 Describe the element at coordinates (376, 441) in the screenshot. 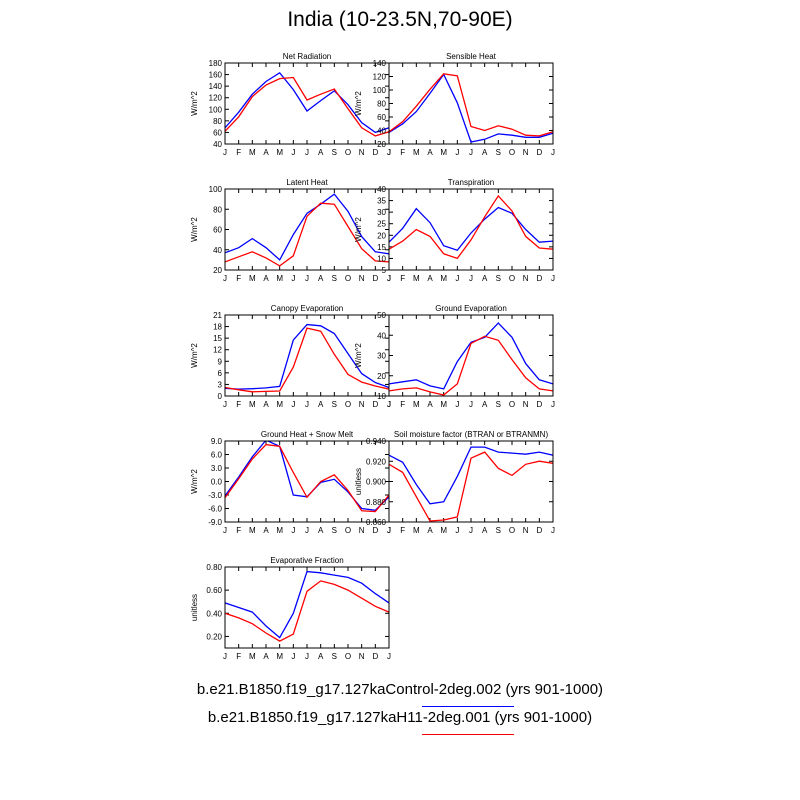

I see `y-tick-label: 0.940` at that location.